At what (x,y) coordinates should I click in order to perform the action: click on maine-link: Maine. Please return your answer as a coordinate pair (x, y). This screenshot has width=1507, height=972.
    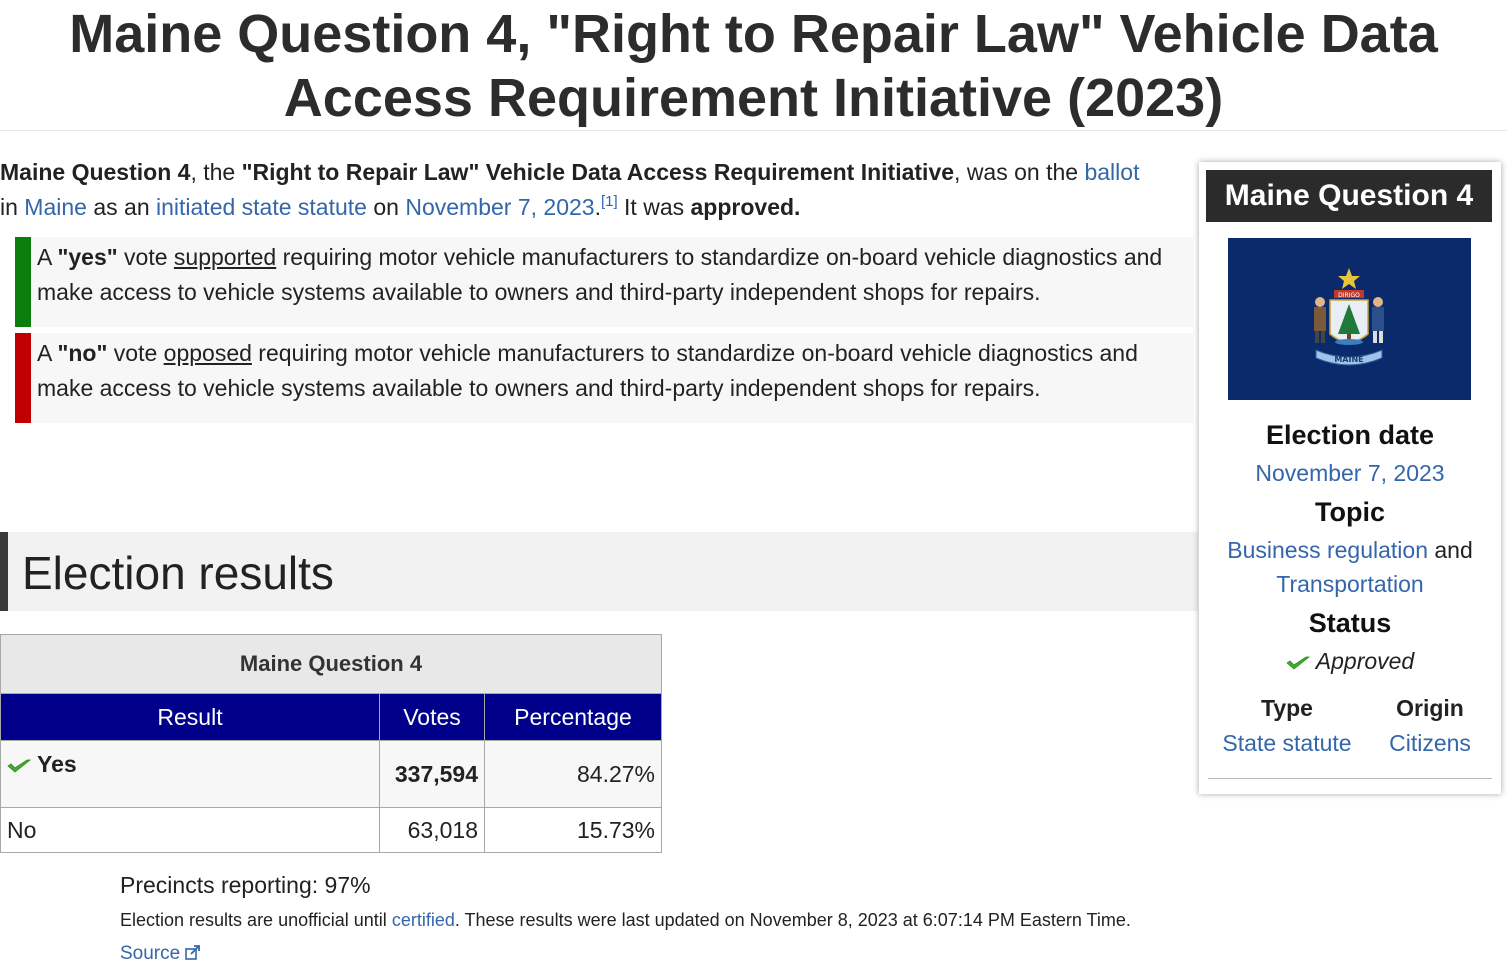
    Looking at the image, I should click on (55, 207).